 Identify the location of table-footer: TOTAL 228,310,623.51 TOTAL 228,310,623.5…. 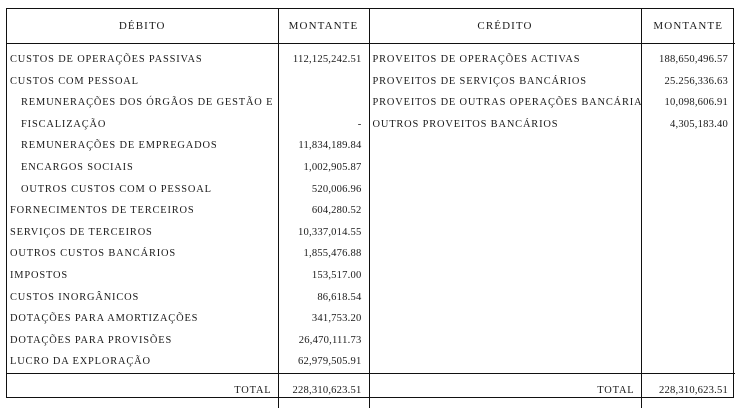
(371, 390).